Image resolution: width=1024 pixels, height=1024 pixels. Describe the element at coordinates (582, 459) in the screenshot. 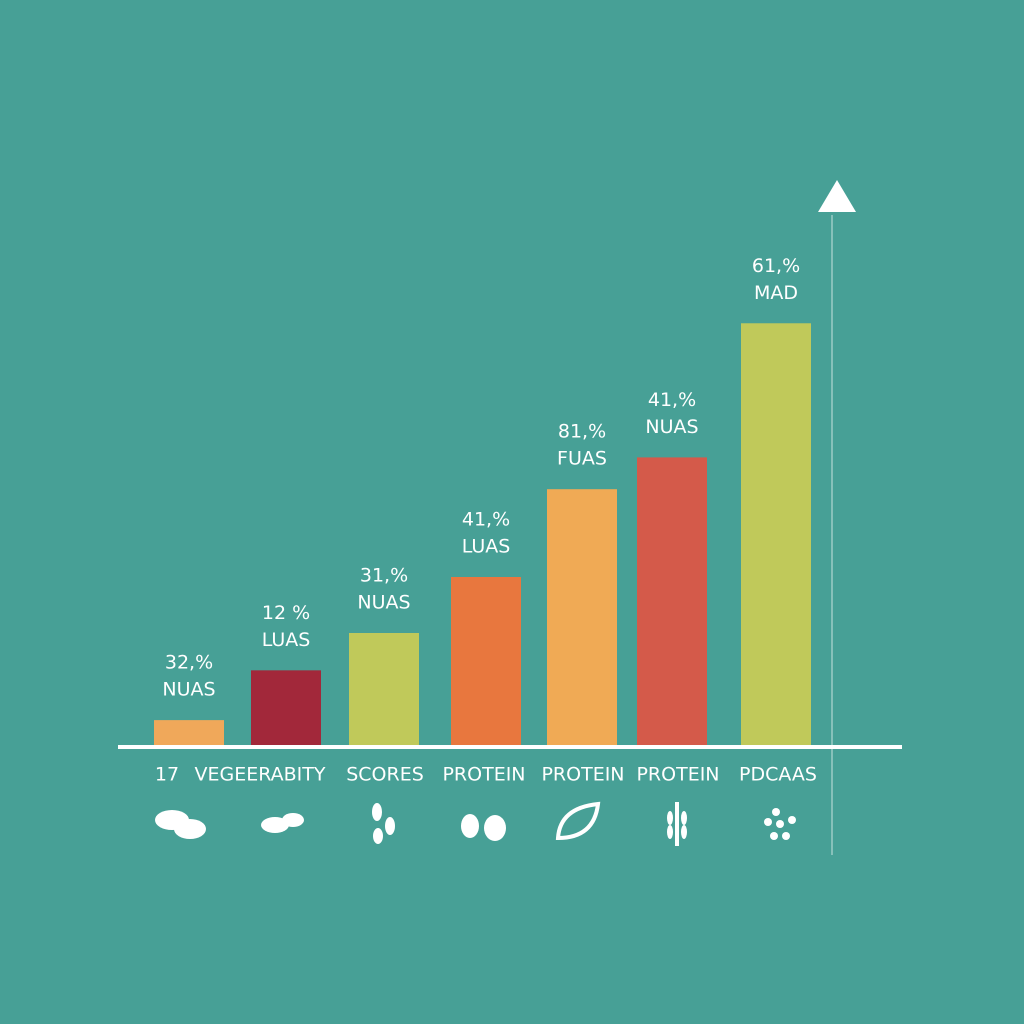

I see `bar-label: FUAS` at that location.